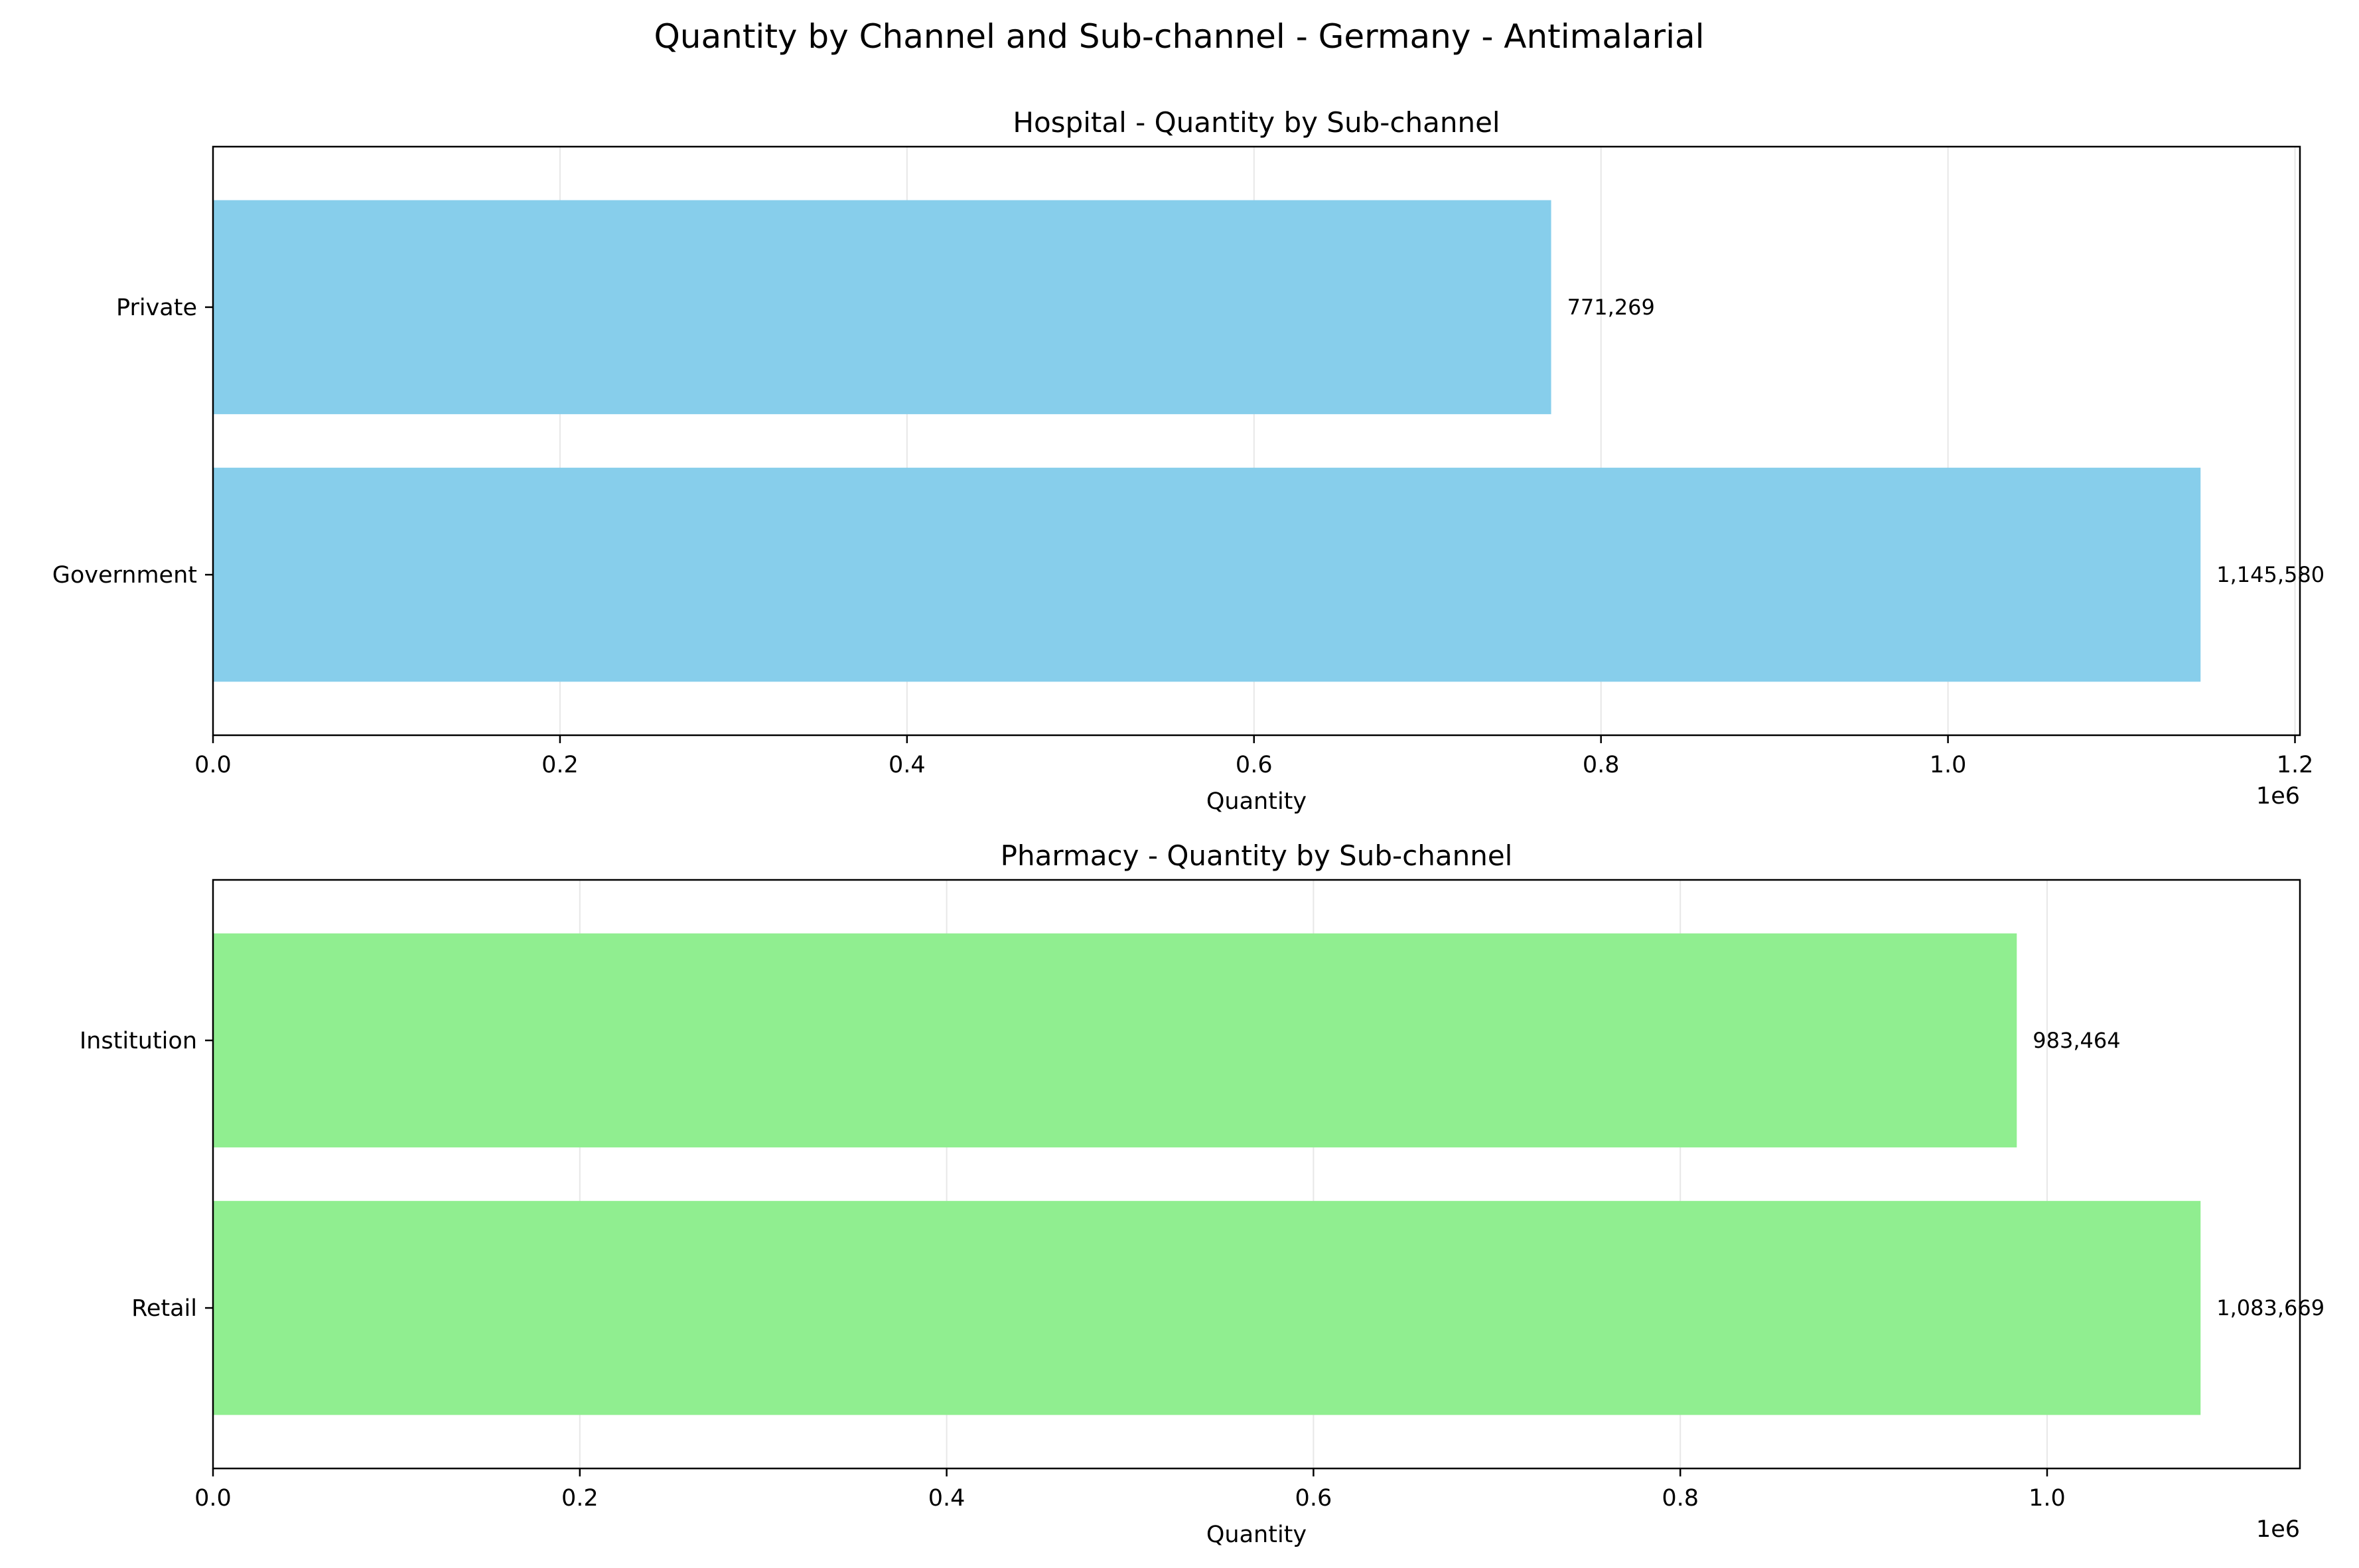 This screenshot has width=2359, height=1568. I want to click on pharmacy-x-tick-label-4: 0.8, so click(1680, 1498).